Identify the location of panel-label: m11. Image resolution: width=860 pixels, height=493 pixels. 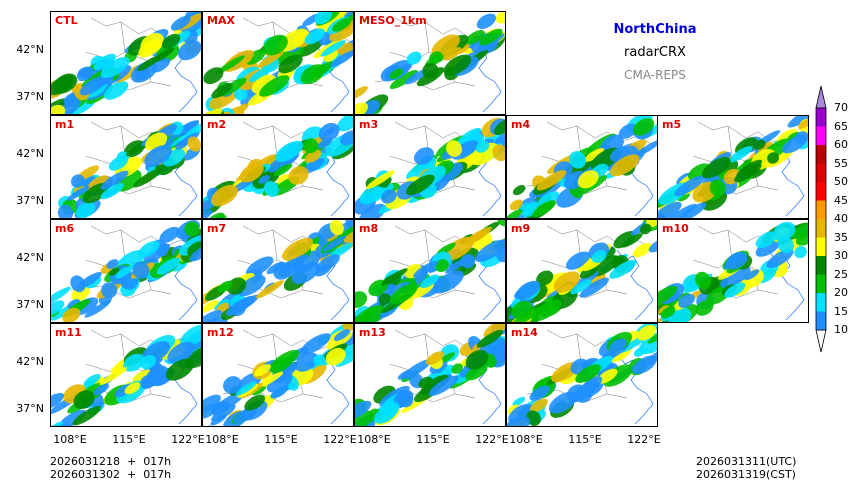
(68, 332).